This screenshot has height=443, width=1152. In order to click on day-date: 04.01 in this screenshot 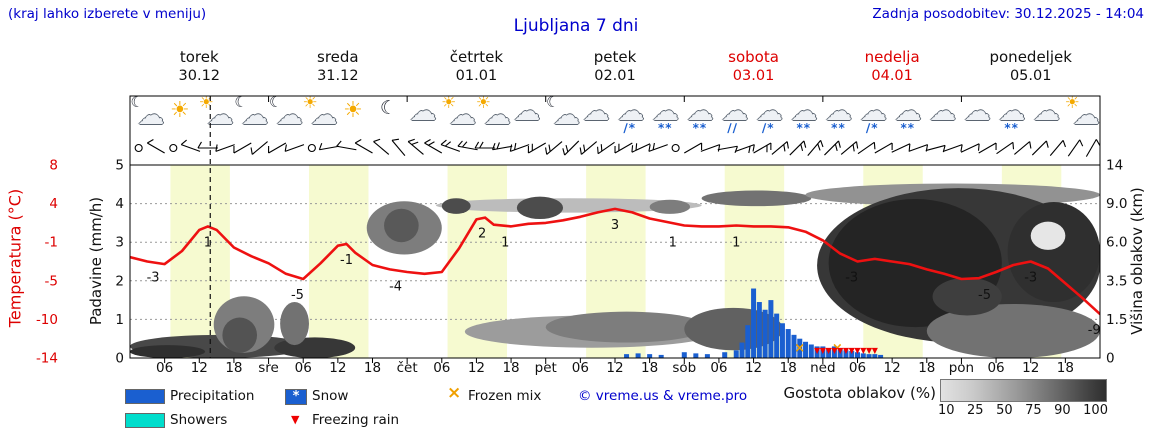, I will do `click(892, 76)`.